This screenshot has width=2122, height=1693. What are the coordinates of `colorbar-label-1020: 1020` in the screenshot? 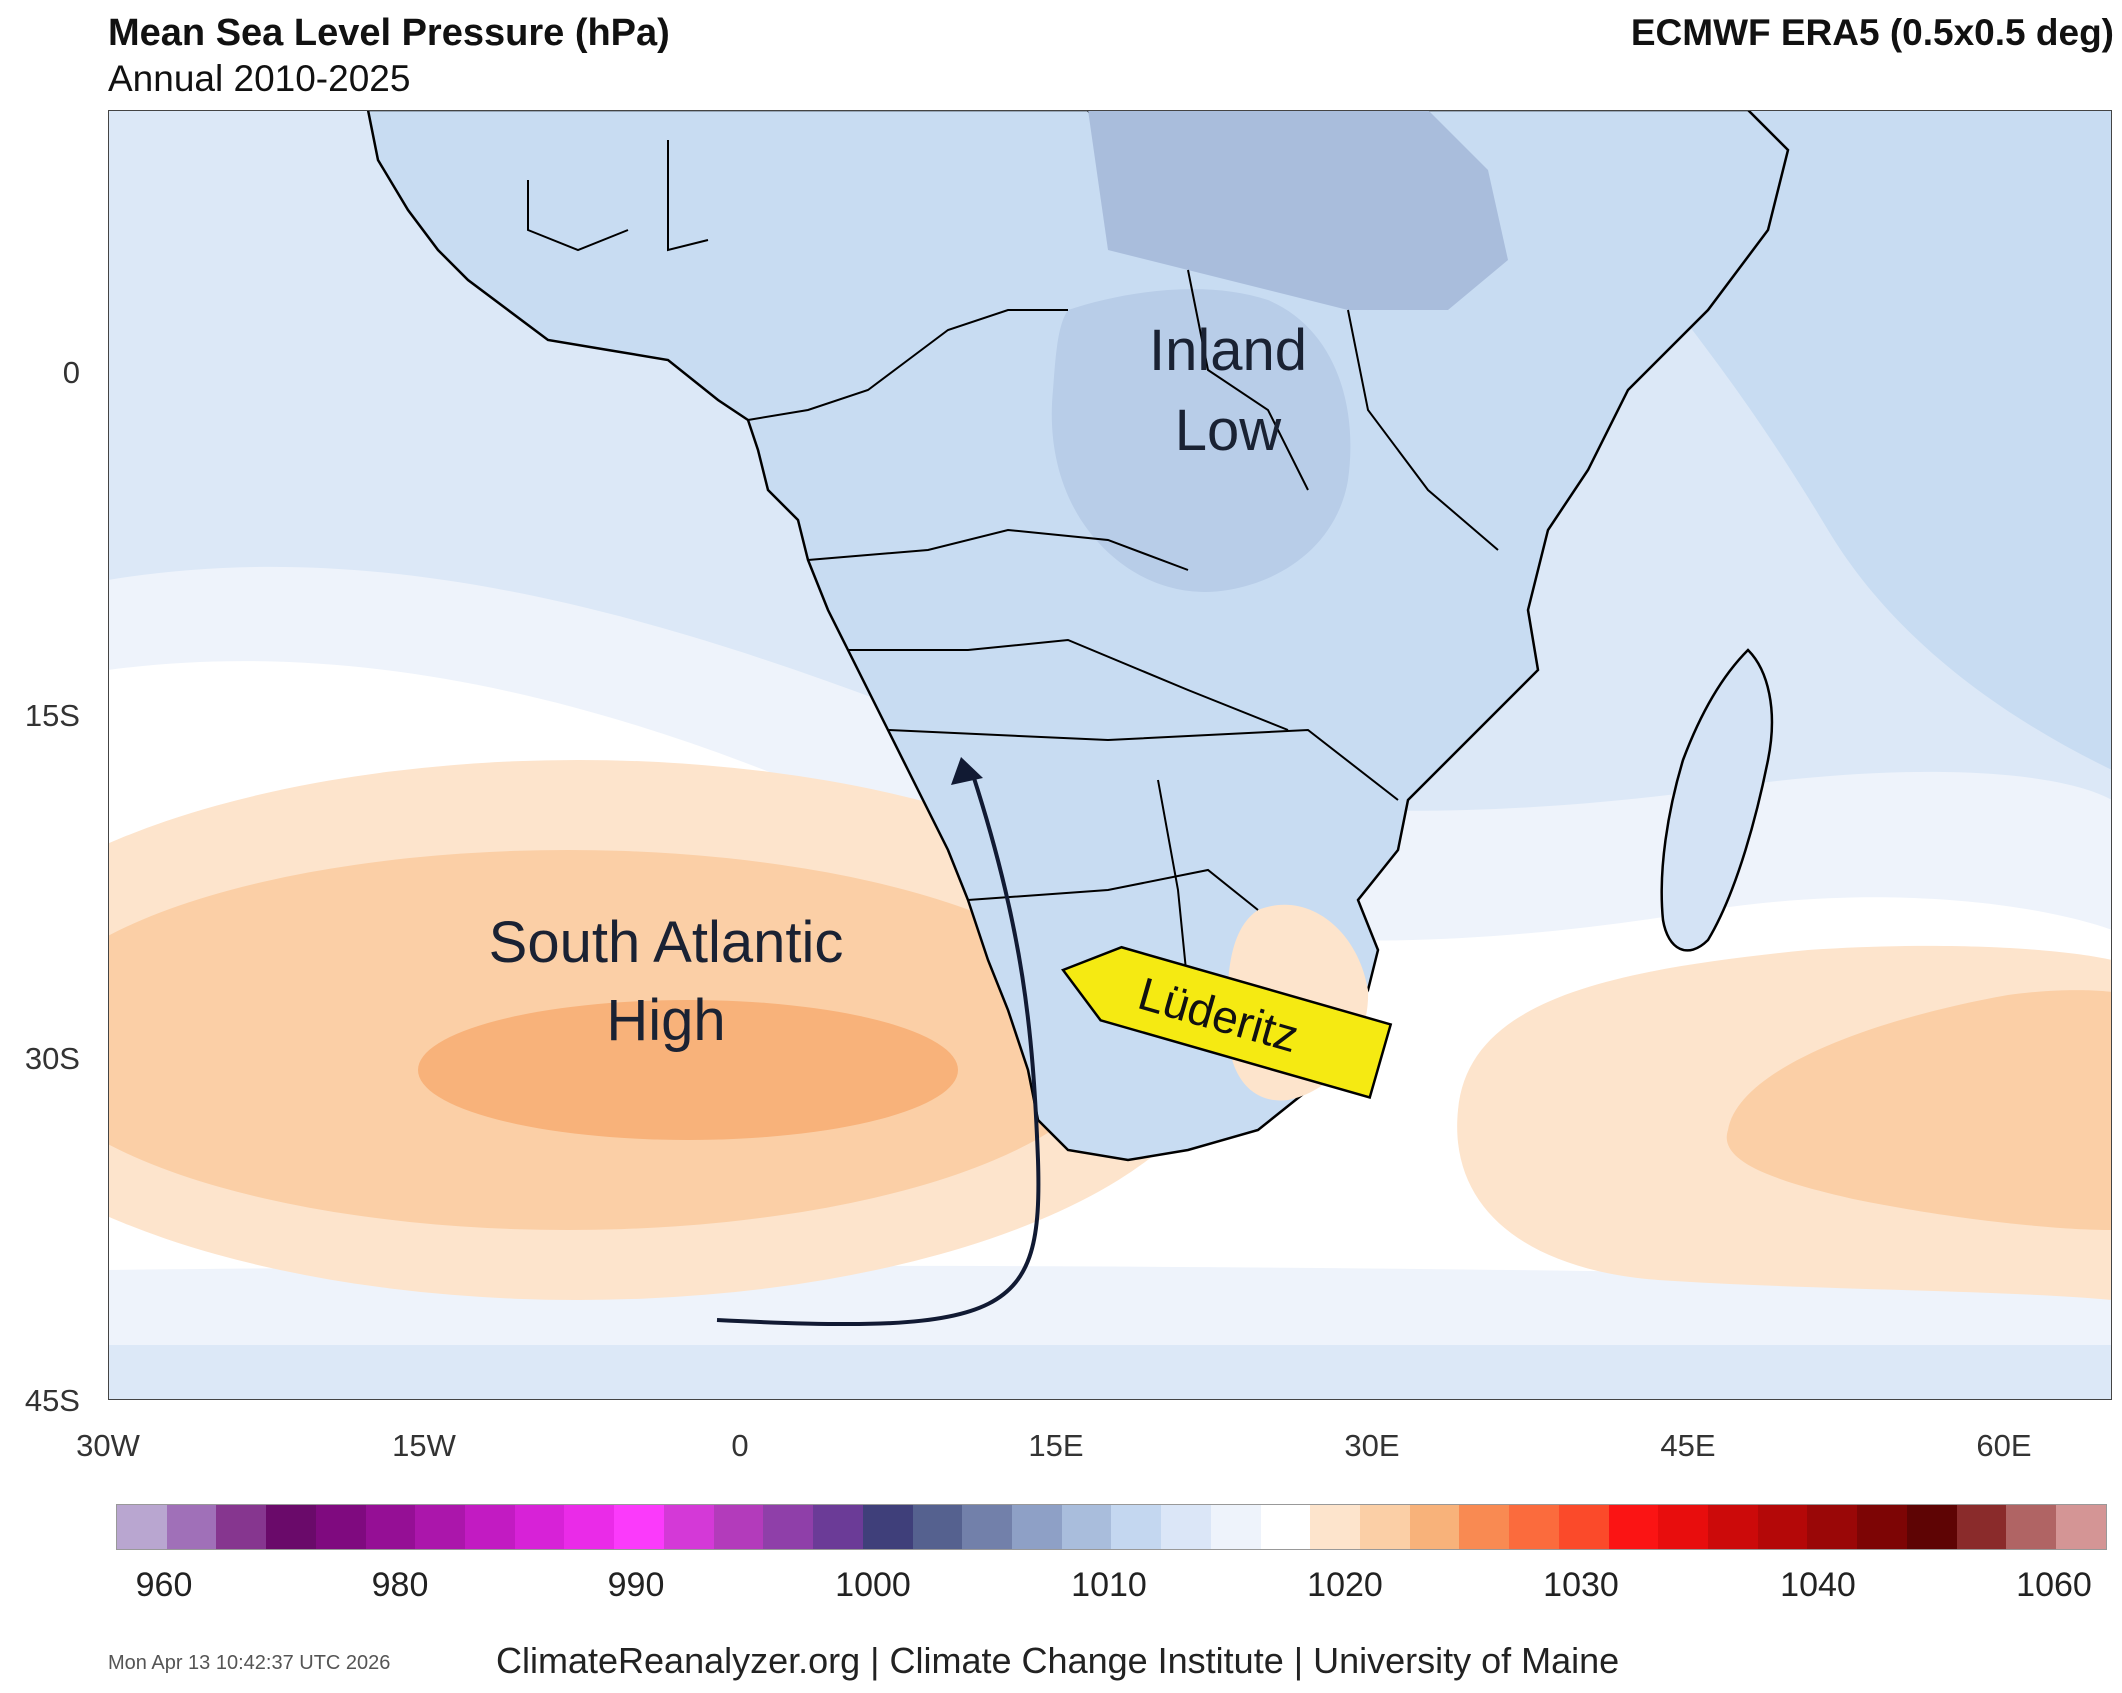 It's located at (1345, 1585).